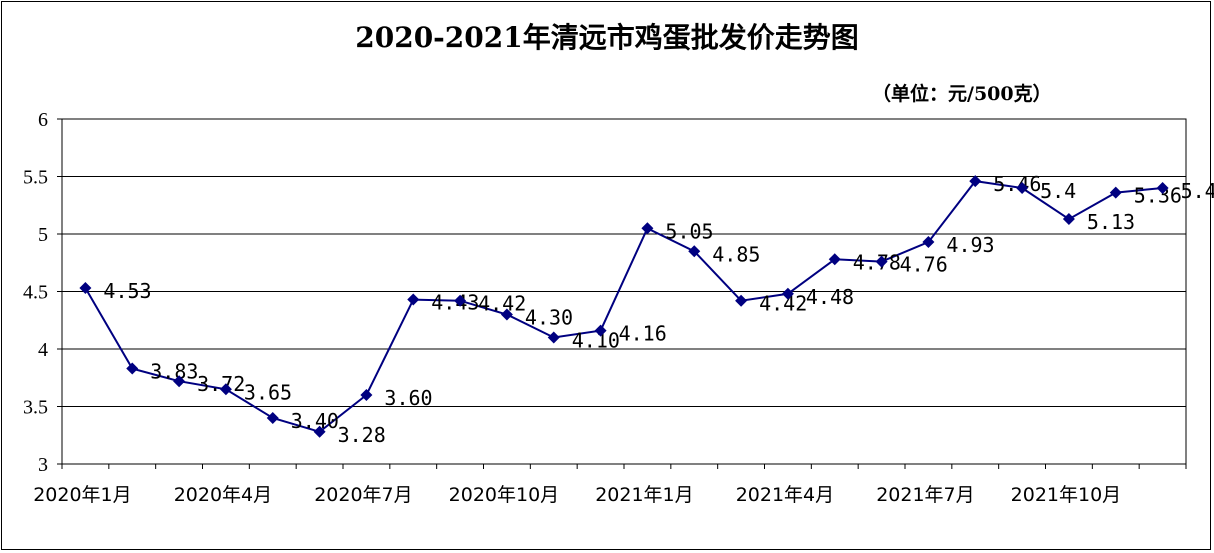  What do you see at coordinates (643, 334) in the screenshot?
I see `data-label: 4.16` at bounding box center [643, 334].